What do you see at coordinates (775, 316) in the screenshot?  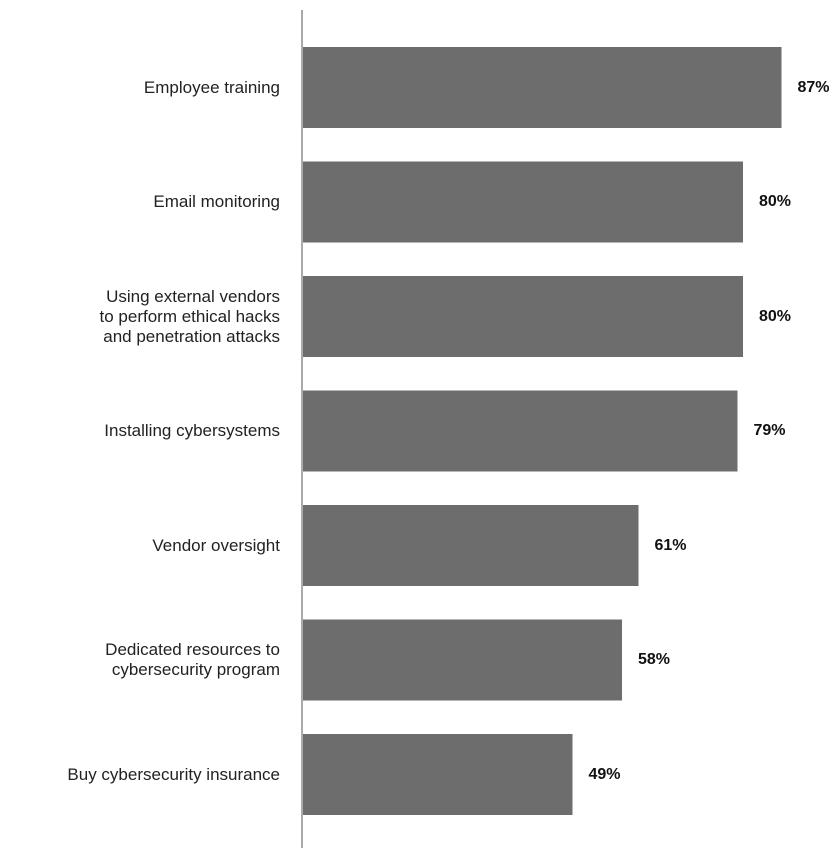 I see `value-label-3: 80%` at bounding box center [775, 316].